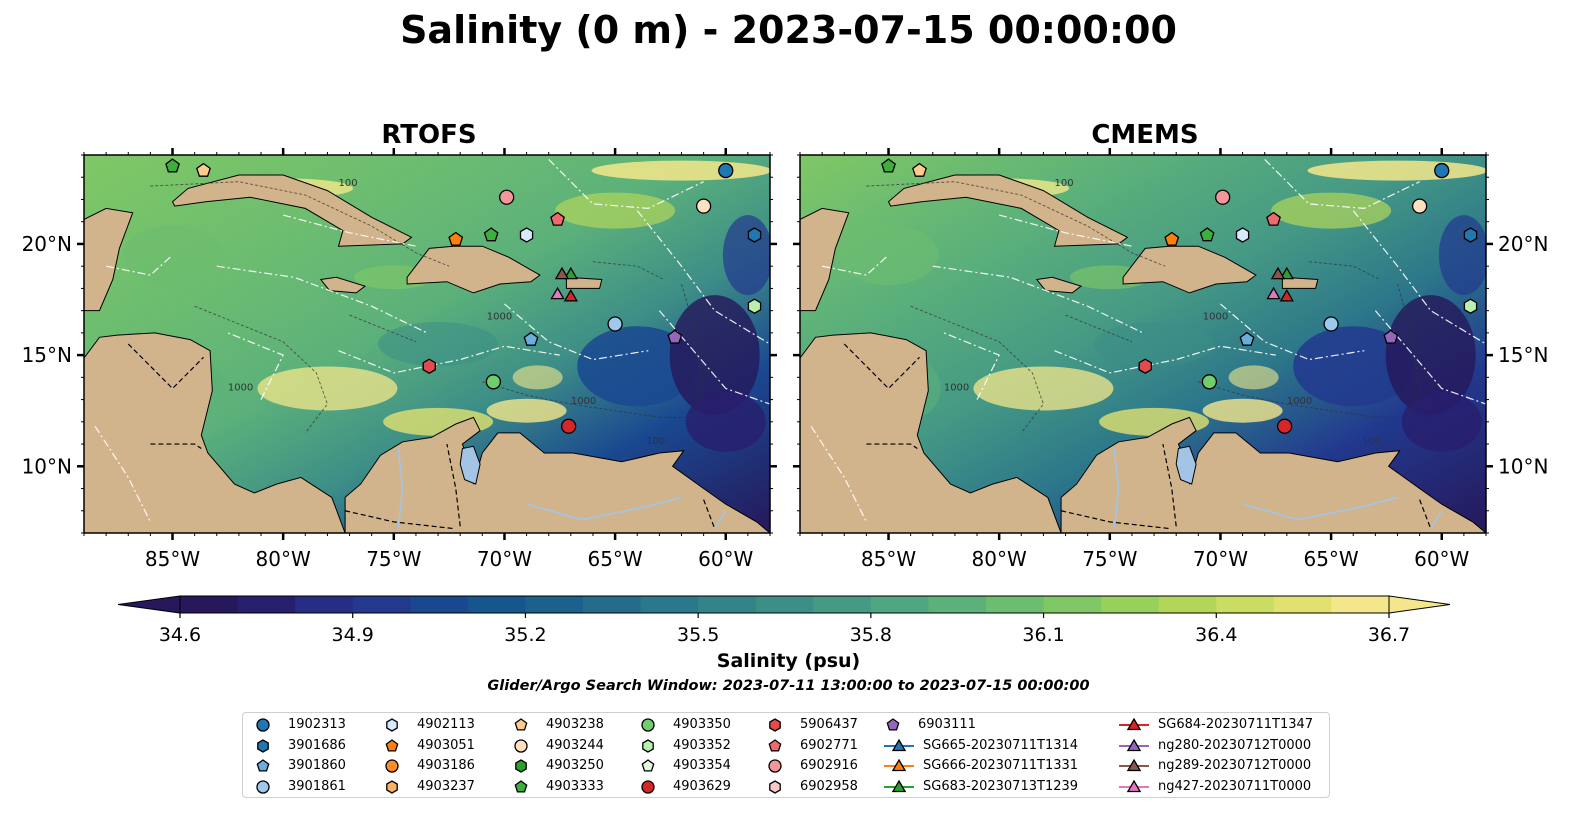 Image resolution: width=1577 pixels, height=827 pixels. What do you see at coordinates (1001, 765) in the screenshot?
I see `legend-label: SG666-20230711T1331` at bounding box center [1001, 765].